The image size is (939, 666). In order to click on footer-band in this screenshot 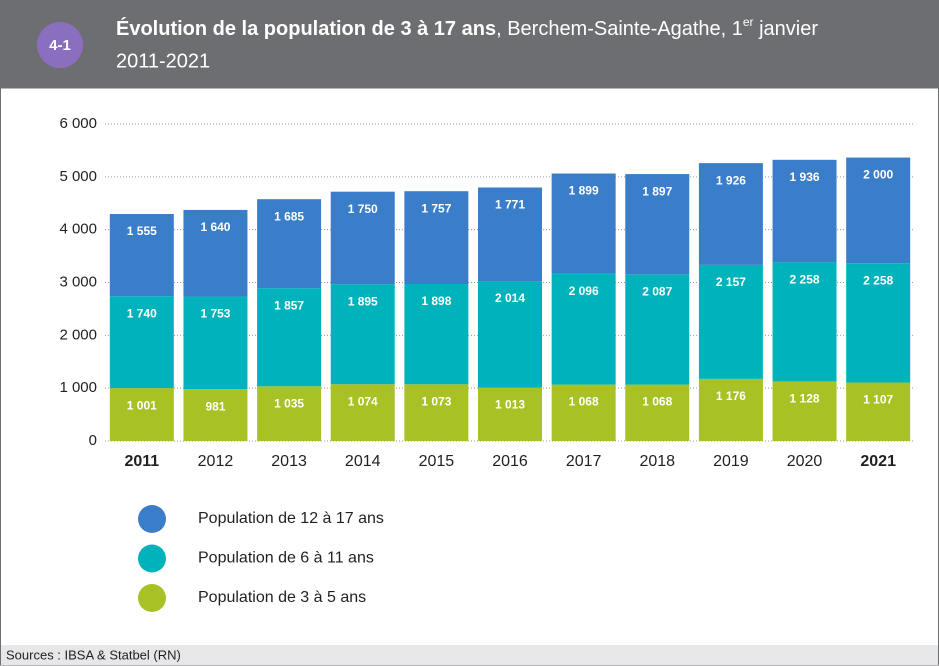, I will do `click(469, 655)`.